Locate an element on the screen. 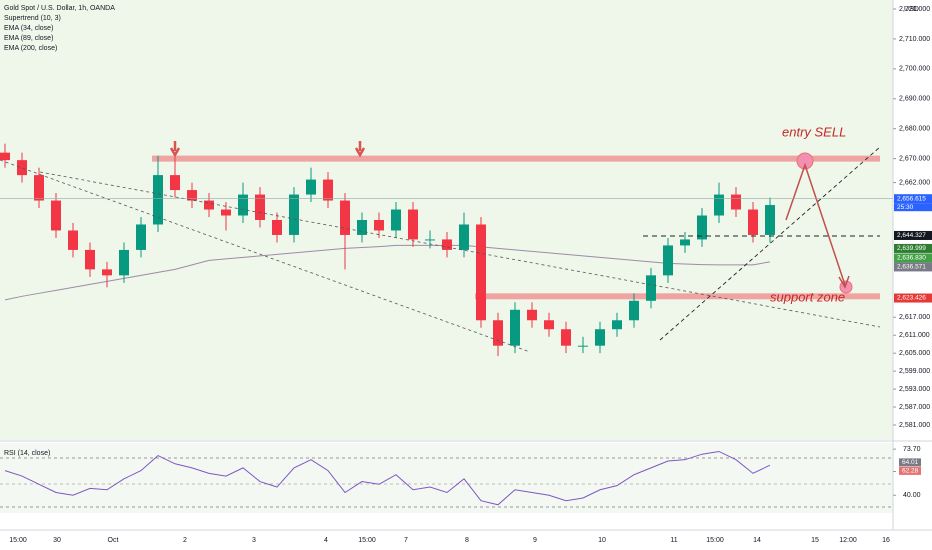 The width and height of the screenshot is (932, 550). countdown-box is located at coordinates (913, 207).